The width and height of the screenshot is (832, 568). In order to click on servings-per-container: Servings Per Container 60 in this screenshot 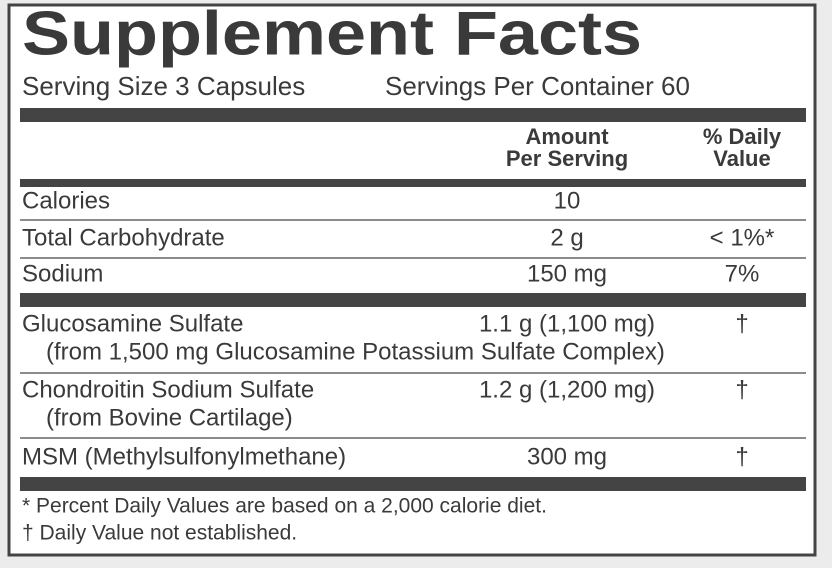, I will do `click(537, 86)`.